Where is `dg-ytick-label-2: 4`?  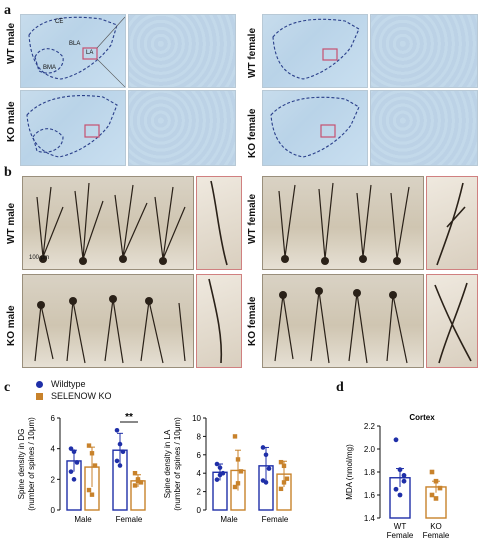
dg-ytick-label-2: 4 is located at coordinates (53, 449).